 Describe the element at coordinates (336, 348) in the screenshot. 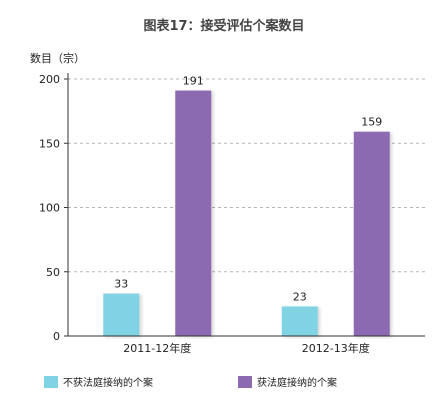

I see `x-category-label: 2012-13年度` at that location.